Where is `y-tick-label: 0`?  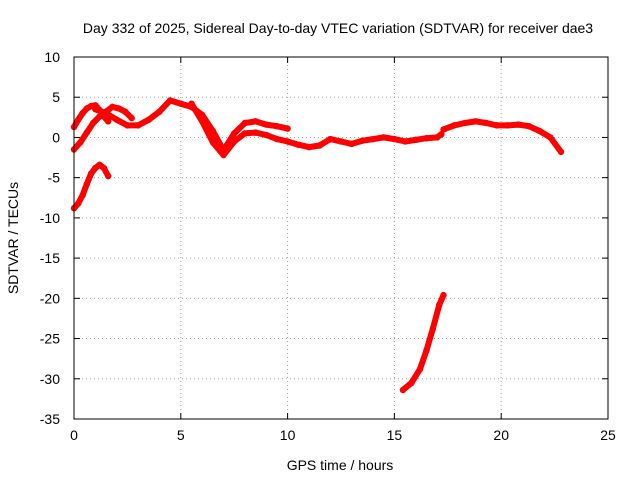 y-tick-label: 0 is located at coordinates (56, 137).